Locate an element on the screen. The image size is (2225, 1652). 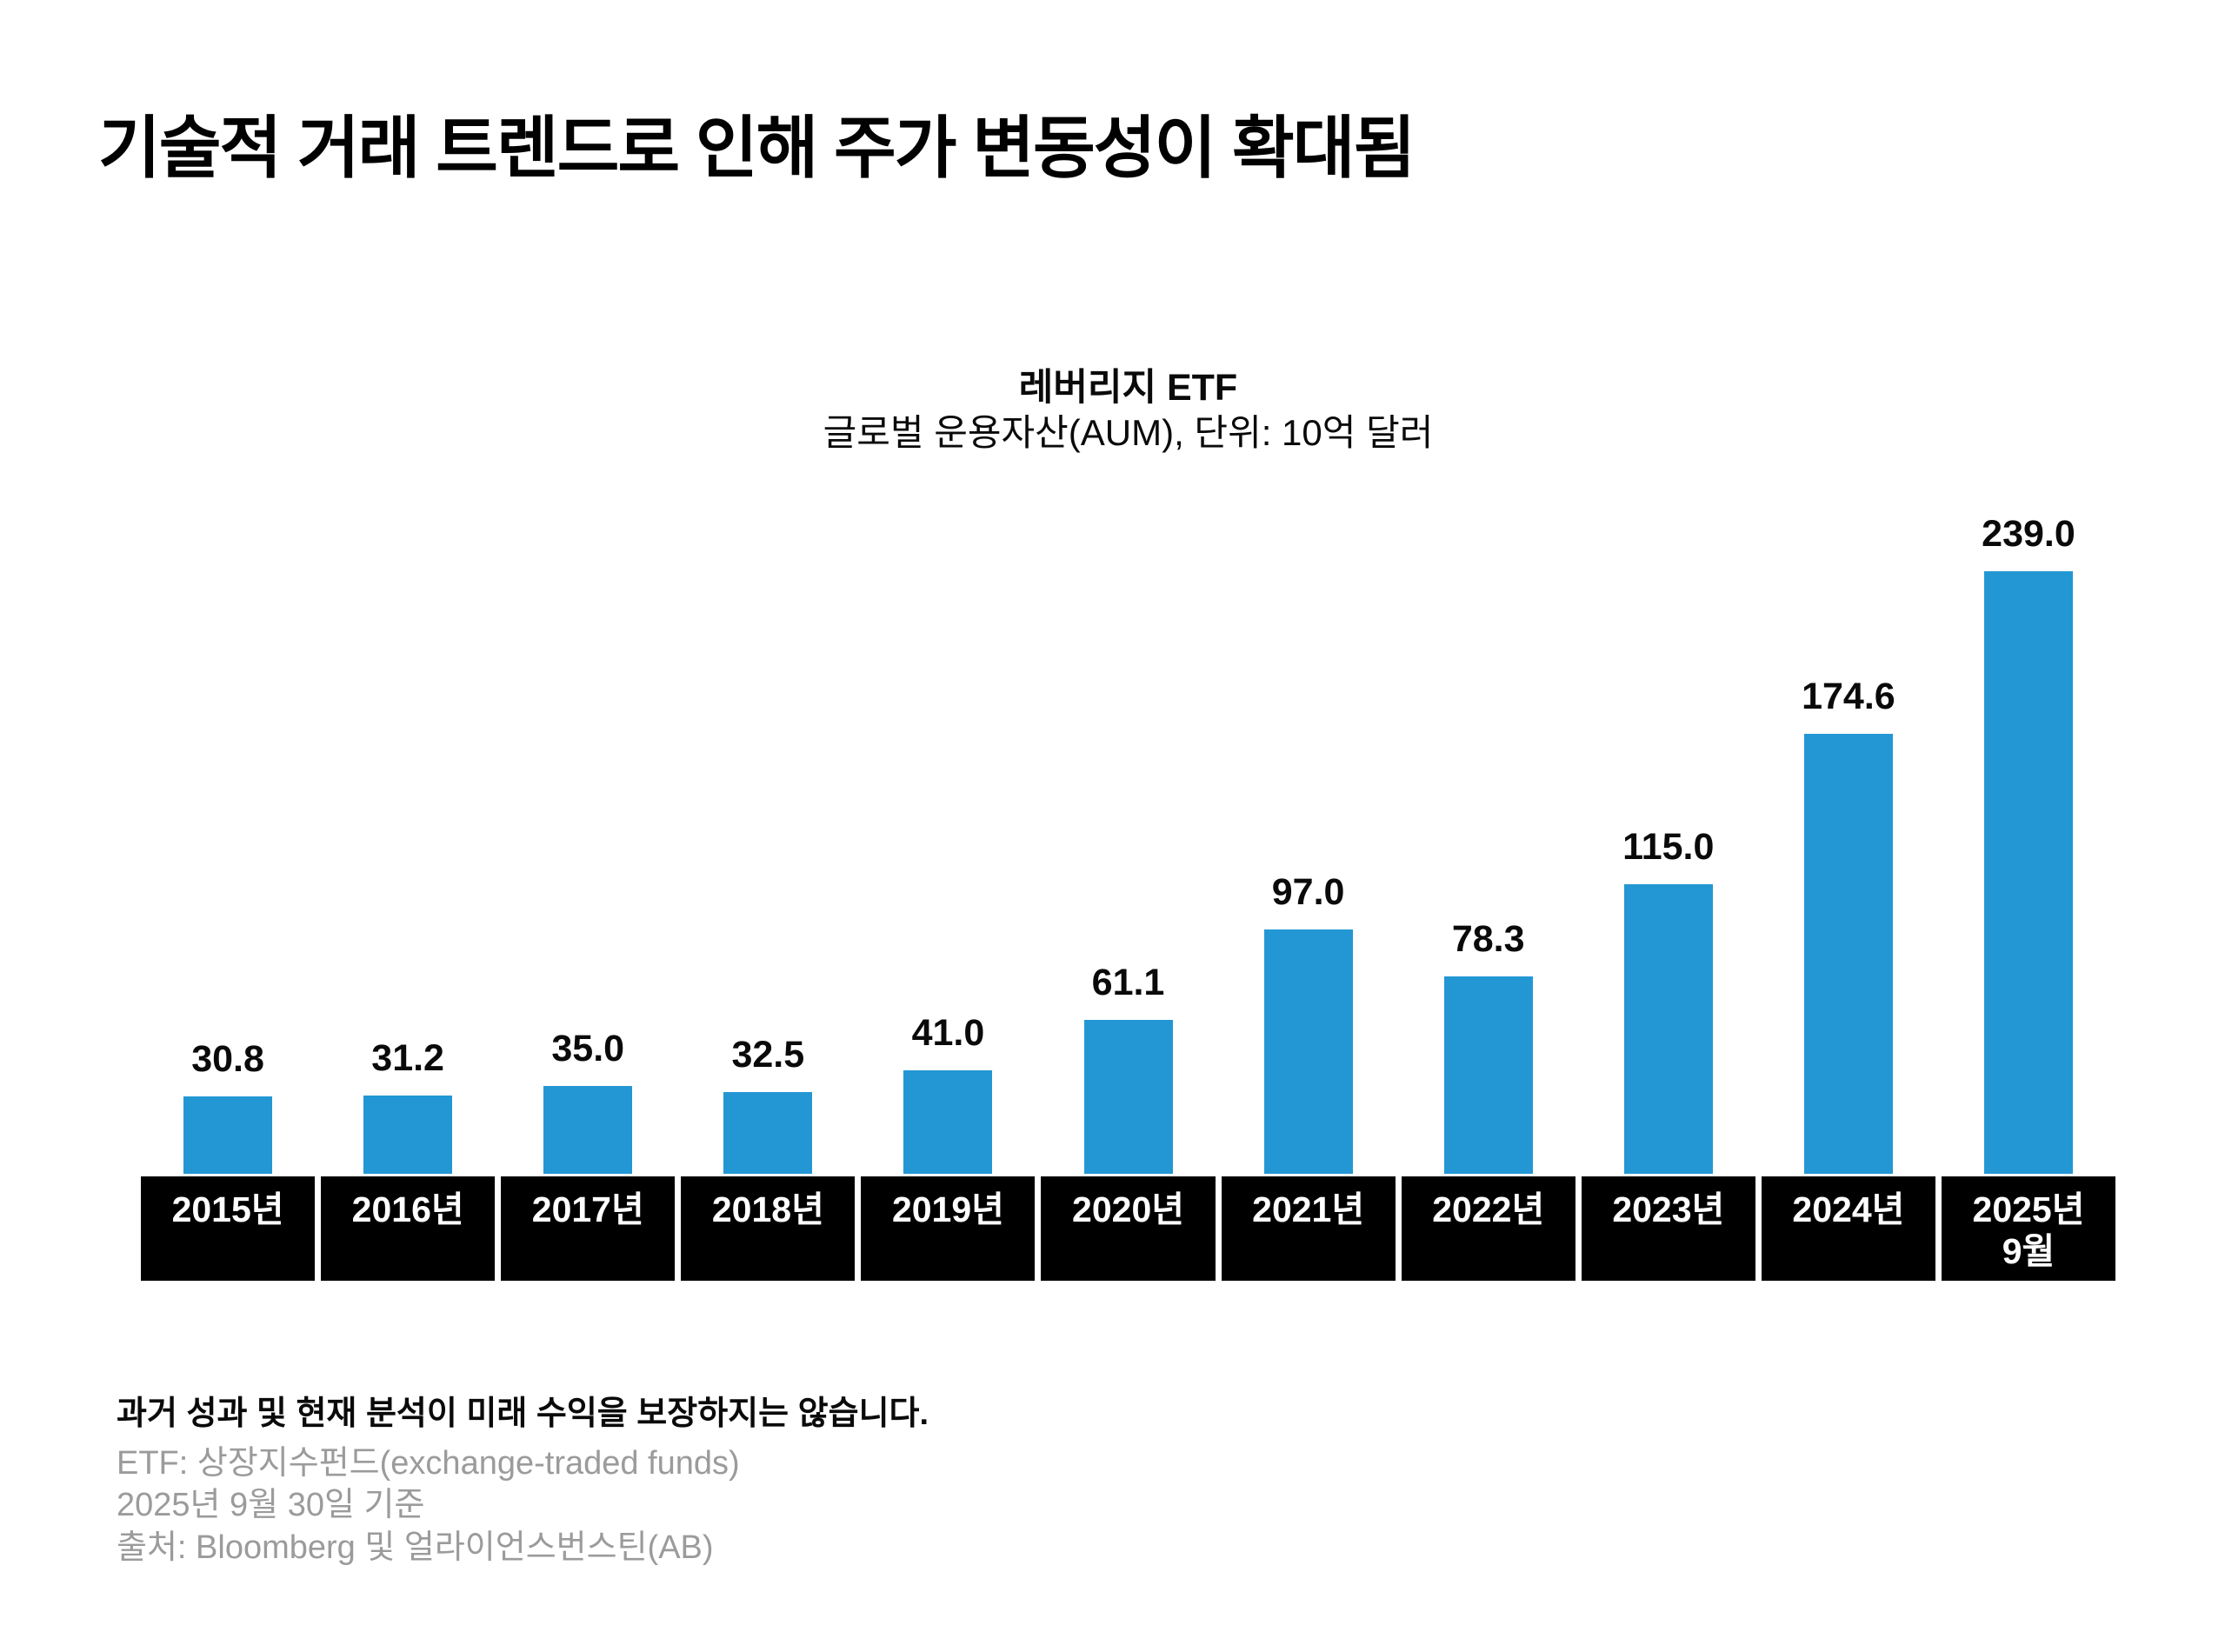
bar-column: 239.0 is located at coordinates (2028, 843).